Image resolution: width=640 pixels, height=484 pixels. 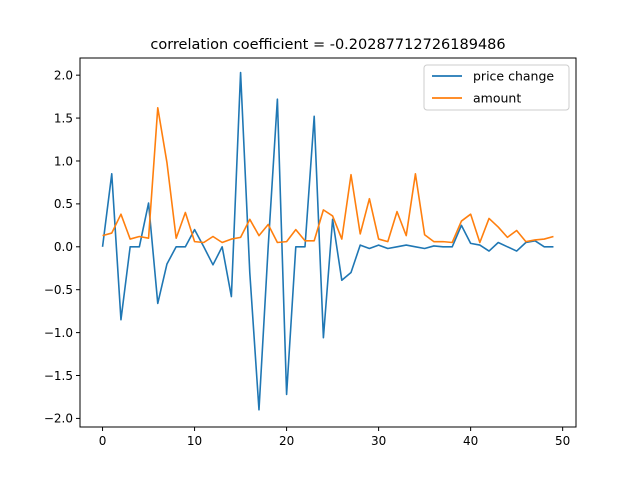 I want to click on legend-label-amount: amount, so click(x=497, y=98).